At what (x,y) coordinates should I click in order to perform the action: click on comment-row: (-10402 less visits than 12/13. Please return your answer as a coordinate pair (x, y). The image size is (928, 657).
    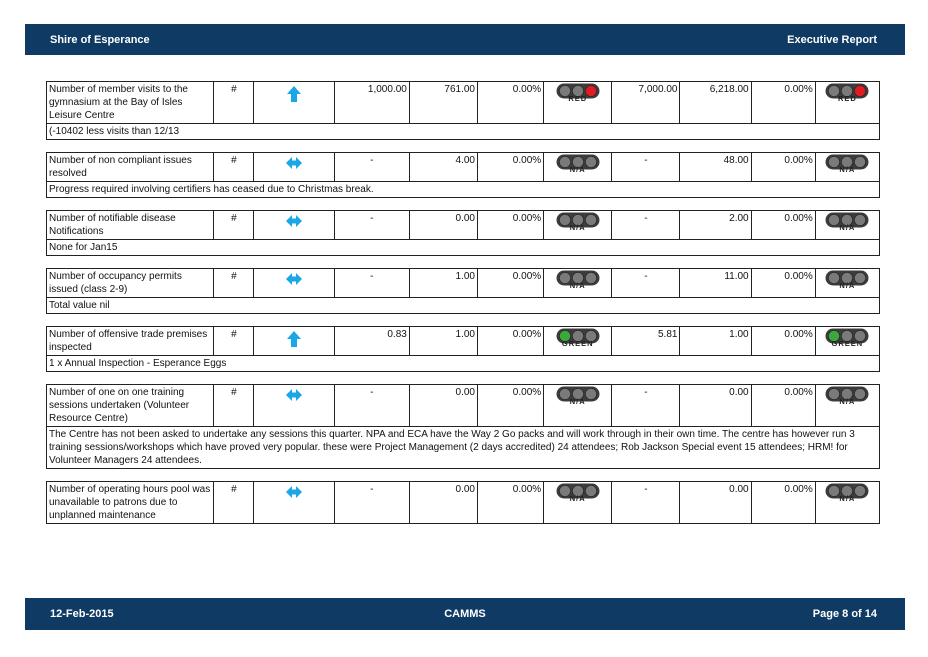
    Looking at the image, I should click on (463, 131).